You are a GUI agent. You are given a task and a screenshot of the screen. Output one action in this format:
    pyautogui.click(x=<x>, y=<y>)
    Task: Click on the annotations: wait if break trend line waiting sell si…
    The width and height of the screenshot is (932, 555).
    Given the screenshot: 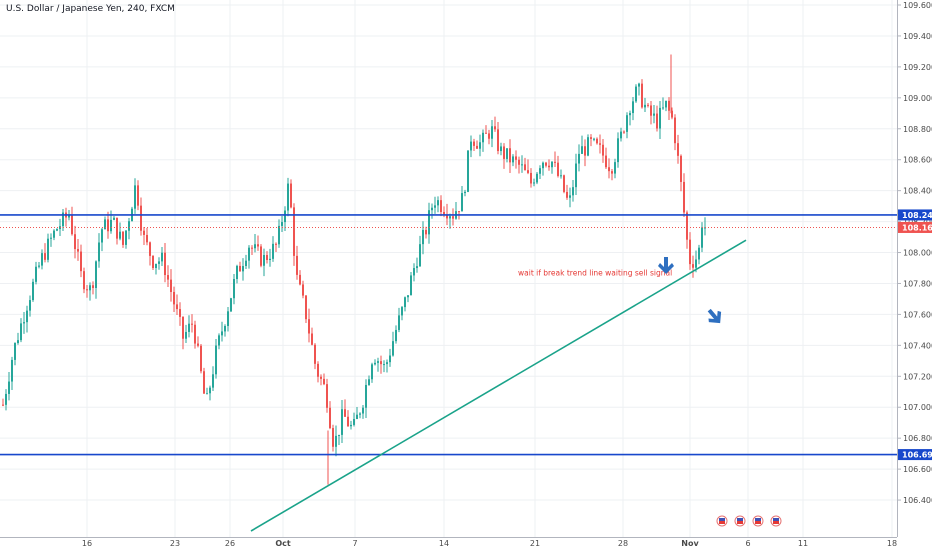 What is the action you would take?
    pyautogui.click(x=620, y=290)
    